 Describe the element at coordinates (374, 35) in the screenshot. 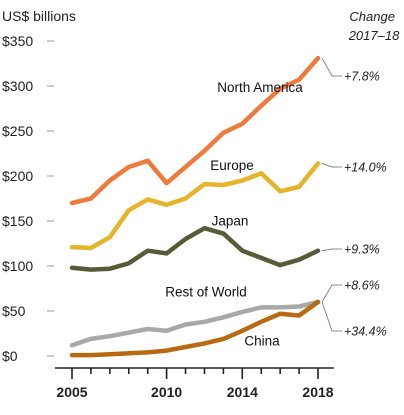

I see `change-header-line-2: 2017–18` at that location.